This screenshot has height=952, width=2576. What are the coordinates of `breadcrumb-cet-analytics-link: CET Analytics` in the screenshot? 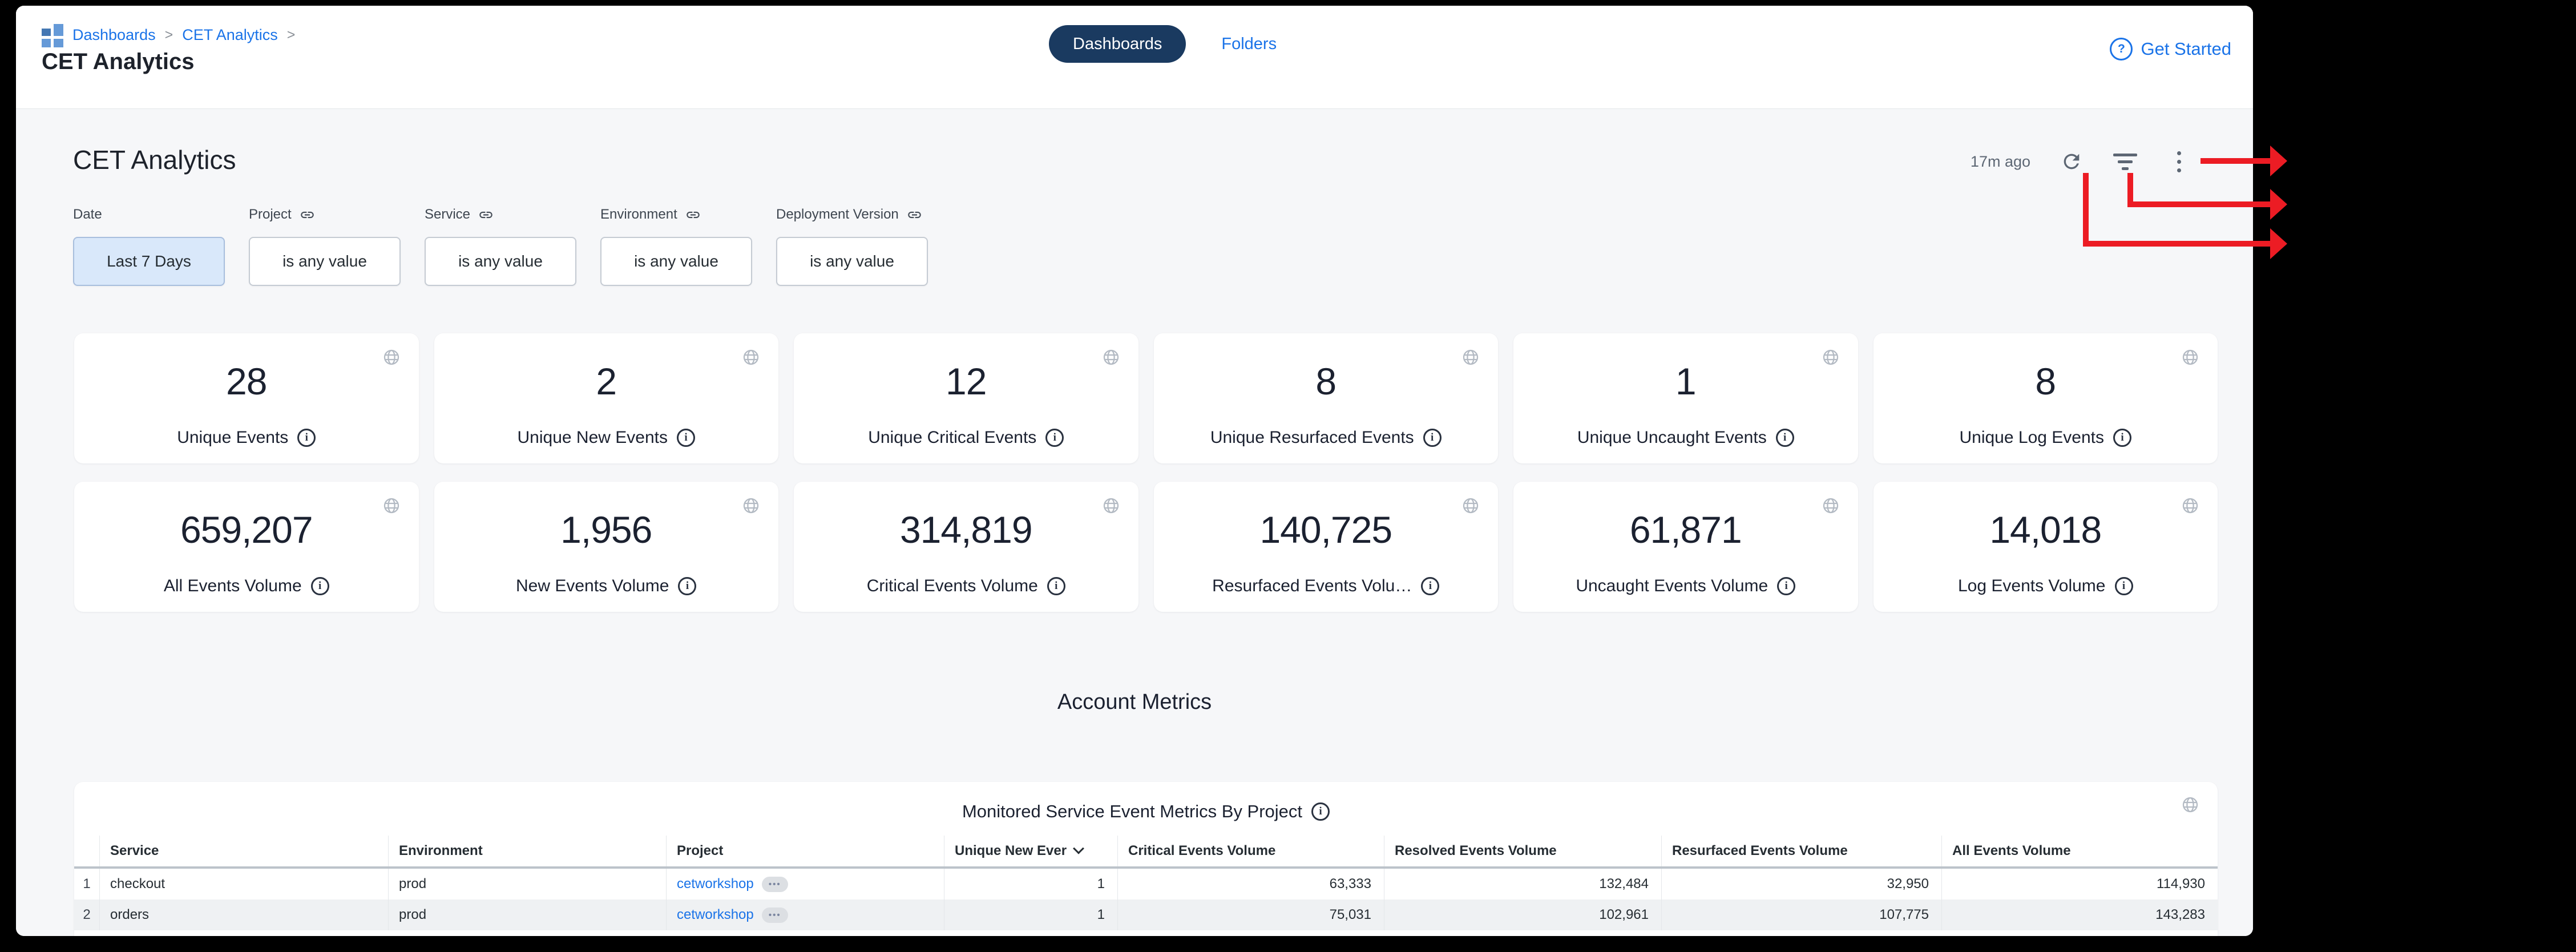 It's located at (230, 34).